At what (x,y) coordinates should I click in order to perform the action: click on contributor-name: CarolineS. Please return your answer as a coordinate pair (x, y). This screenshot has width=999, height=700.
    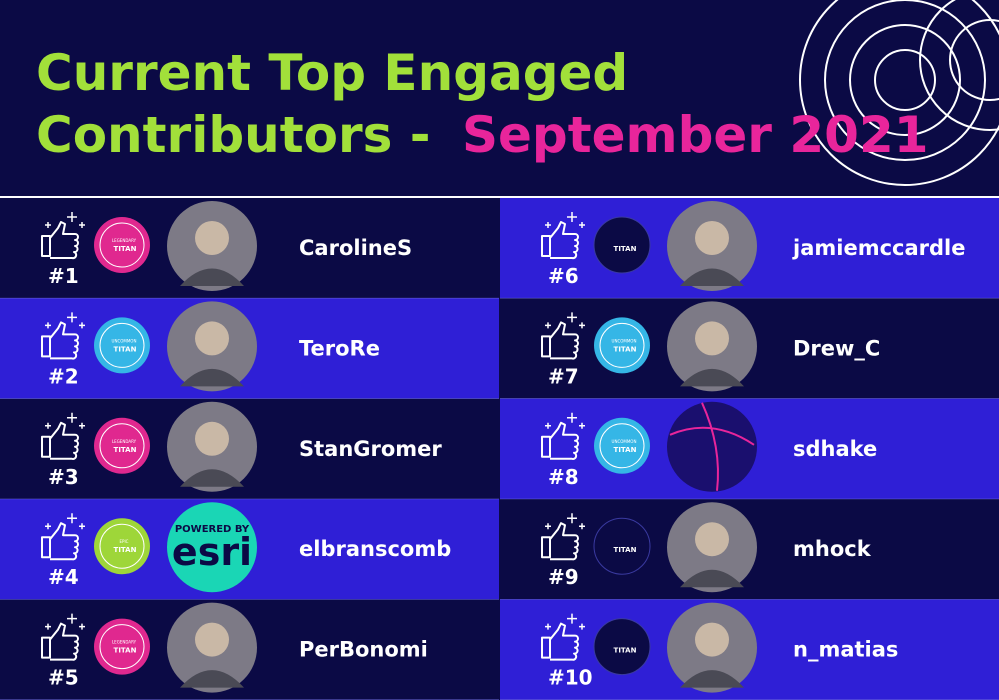
    Looking at the image, I should click on (355, 248).